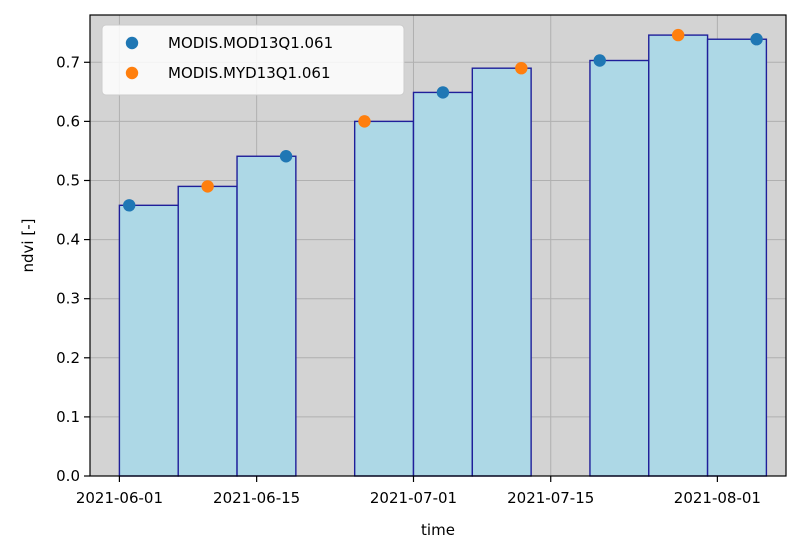 Image resolution: width=803 pixels, height=554 pixels. What do you see at coordinates (256, 498) in the screenshot?
I see `x-tick-label: 2021-06-15` at bounding box center [256, 498].